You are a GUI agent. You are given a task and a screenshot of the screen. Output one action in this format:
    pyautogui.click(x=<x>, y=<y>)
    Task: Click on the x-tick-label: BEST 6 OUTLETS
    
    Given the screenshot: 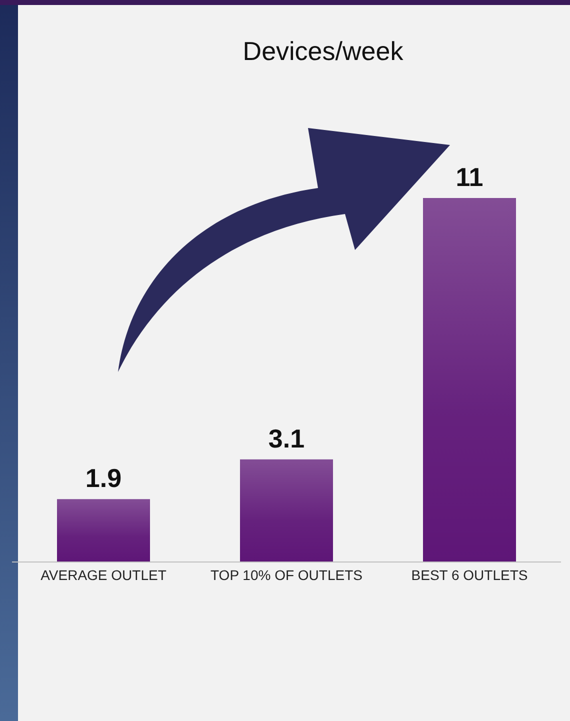 What is the action you would take?
    pyautogui.click(x=469, y=574)
    